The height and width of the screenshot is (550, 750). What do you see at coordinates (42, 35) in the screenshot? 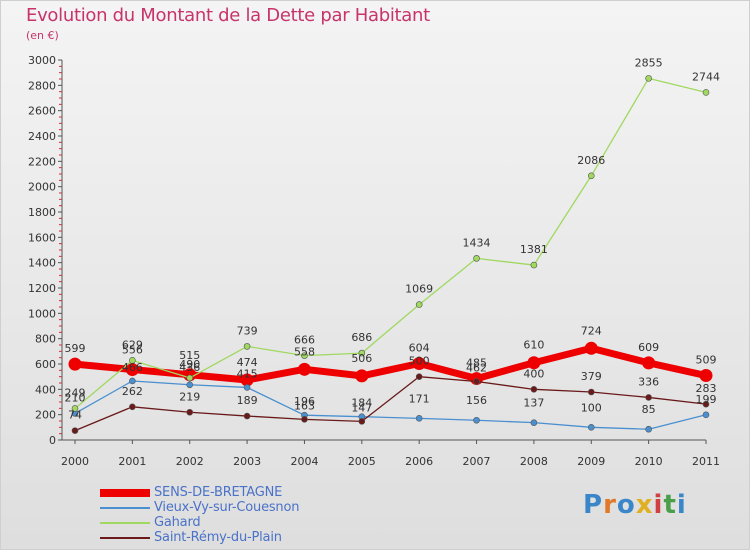
I see `chart-subtitle: (en €)` at bounding box center [42, 35].